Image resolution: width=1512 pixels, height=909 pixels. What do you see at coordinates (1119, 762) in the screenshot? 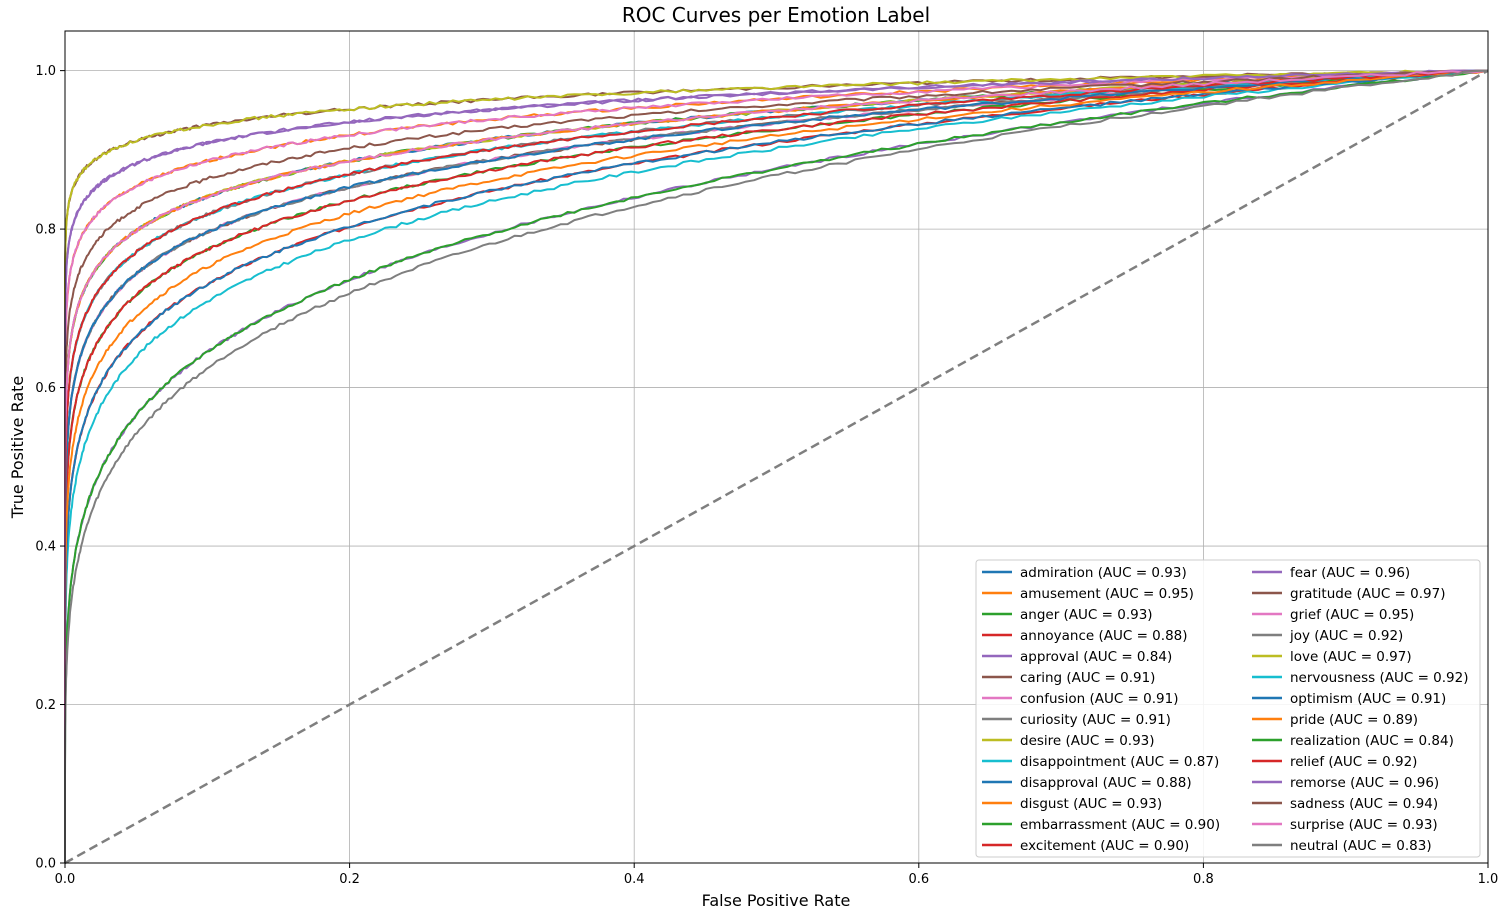
I see `legend-label: disappointment (AUC = 0.87)` at bounding box center [1119, 762].